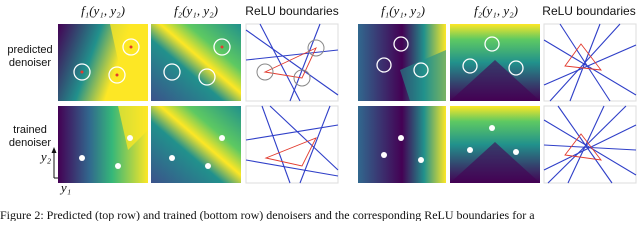 This screenshot has width=640, height=240. I want to click on axis-label: y₂, so click(45, 156).